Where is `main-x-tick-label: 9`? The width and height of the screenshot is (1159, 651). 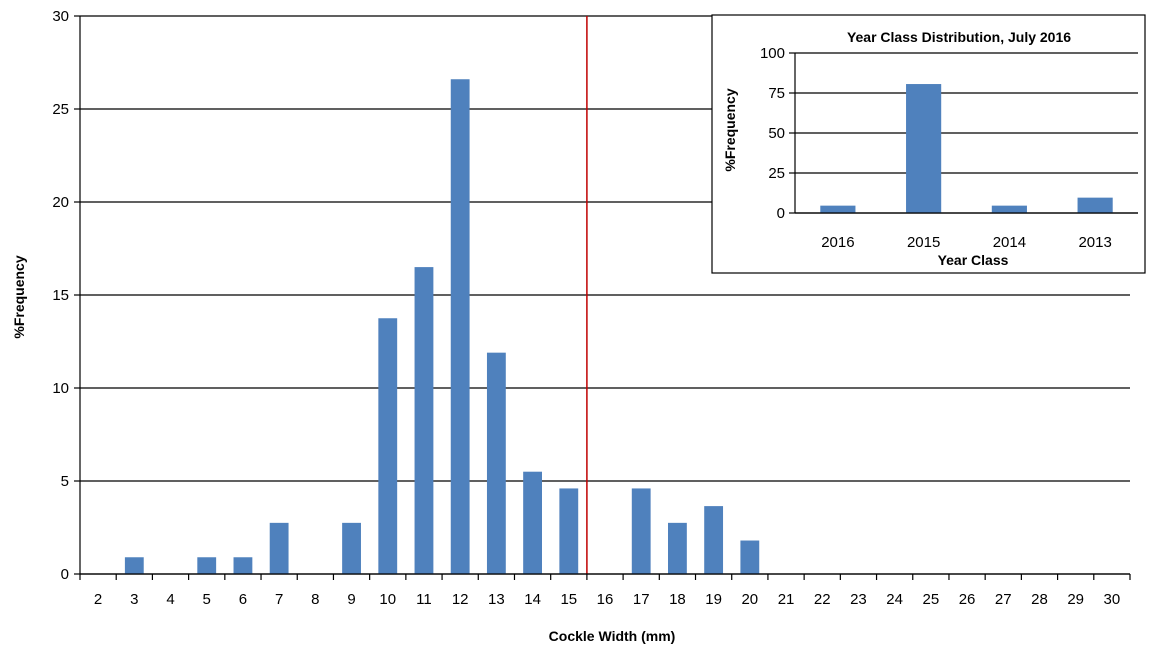 main-x-tick-label: 9 is located at coordinates (351, 599).